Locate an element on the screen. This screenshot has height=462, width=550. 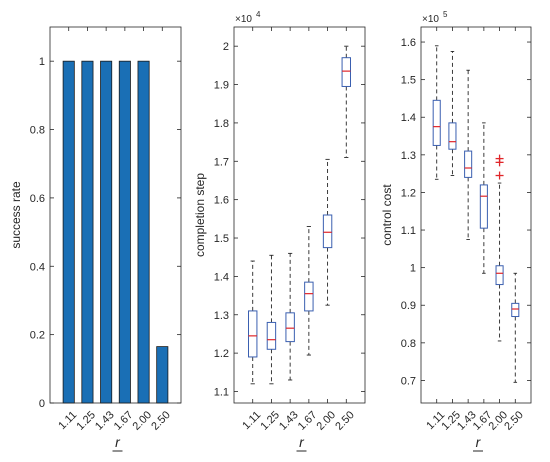
y-axis-label: completion step is located at coordinates (200, 215).